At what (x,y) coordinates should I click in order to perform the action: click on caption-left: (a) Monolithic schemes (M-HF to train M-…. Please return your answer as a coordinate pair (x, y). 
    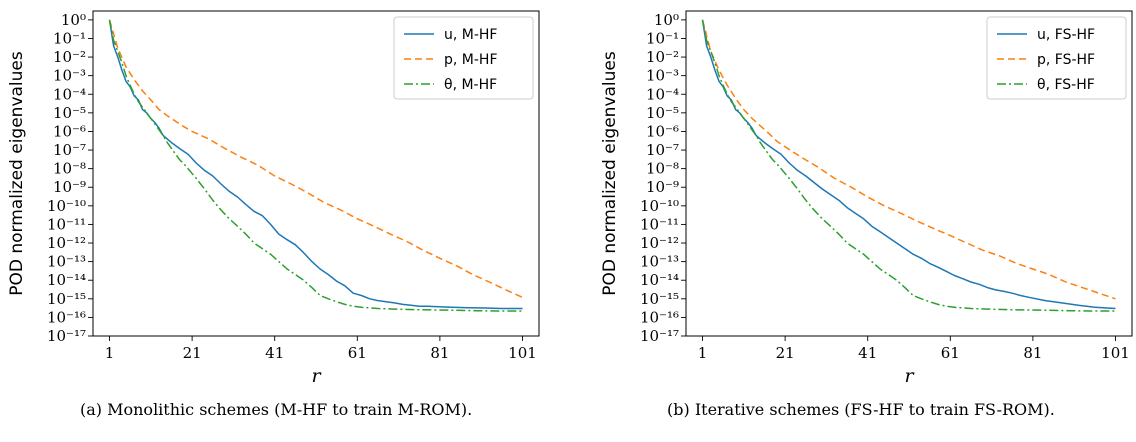
    Looking at the image, I should click on (276, 409).